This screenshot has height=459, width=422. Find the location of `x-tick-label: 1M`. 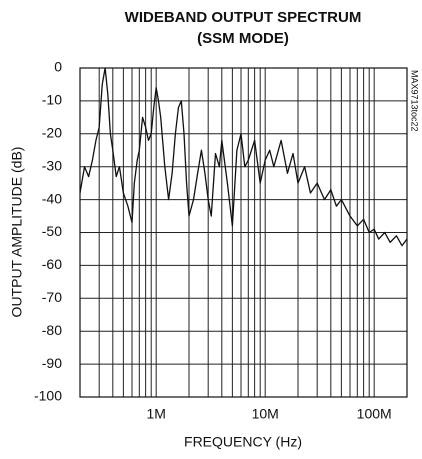

x-tick-label: 1M is located at coordinates (155, 414).